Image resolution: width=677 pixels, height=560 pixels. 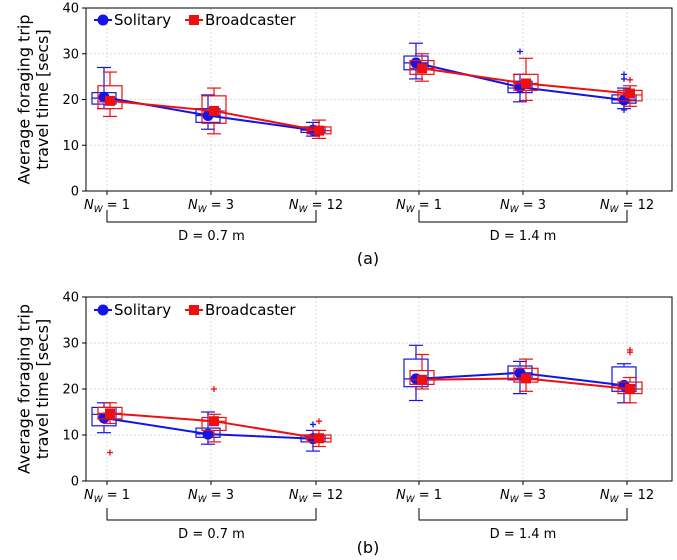 What do you see at coordinates (42, 389) in the screenshot?
I see `y-axis-label-line: travel time [secs]` at bounding box center [42, 389].